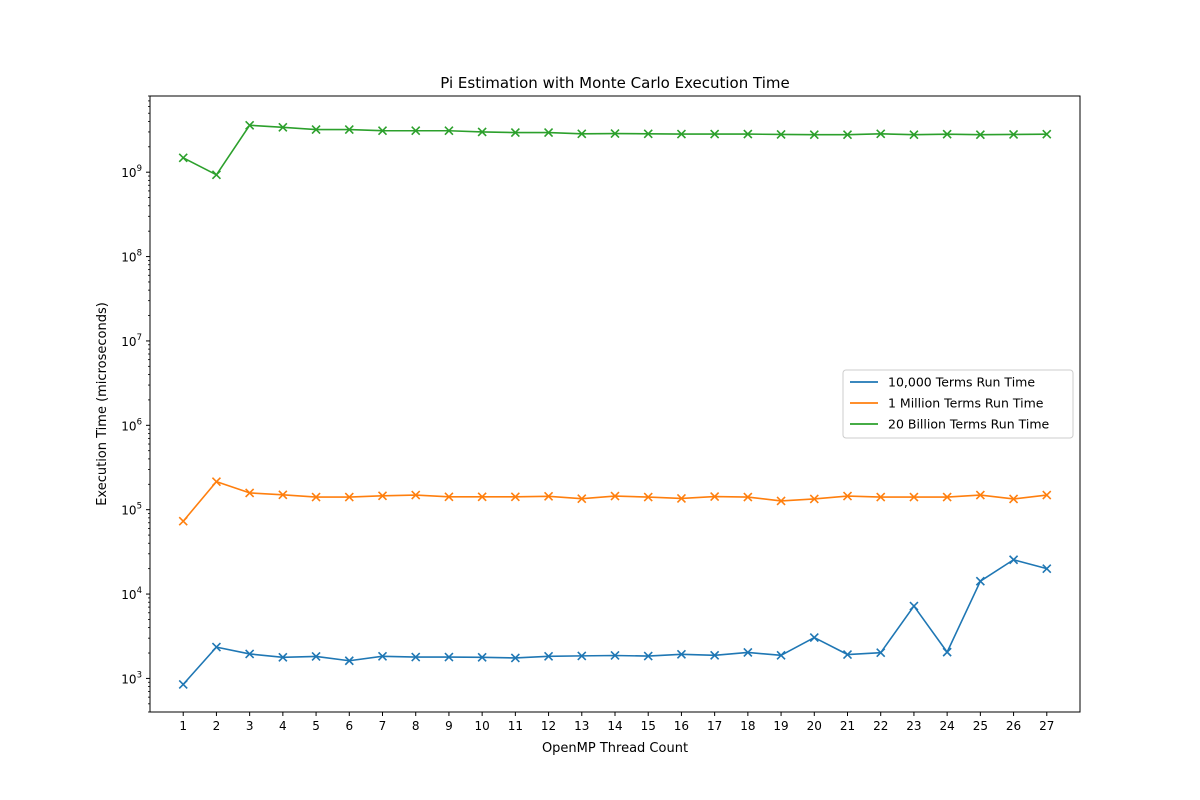  Describe the element at coordinates (966, 403) in the screenshot. I see `legend-label: 1 Million Terms Run Time` at that location.